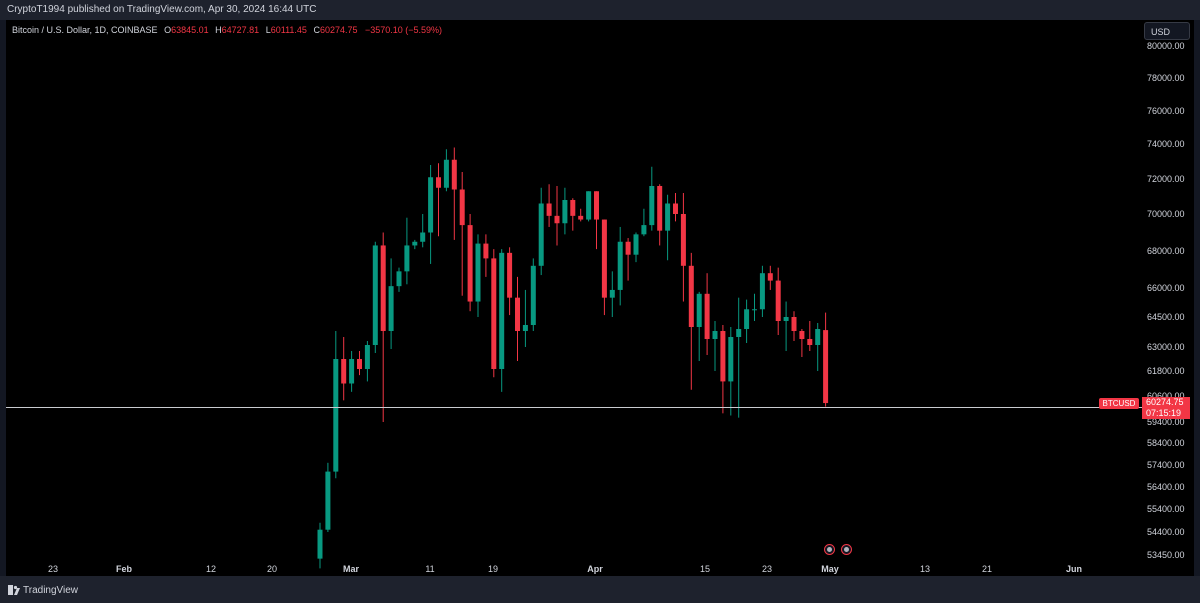 Image resolution: width=1200 pixels, height=603 pixels. I want to click on price-tick-label: 55400.00, so click(1166, 509).